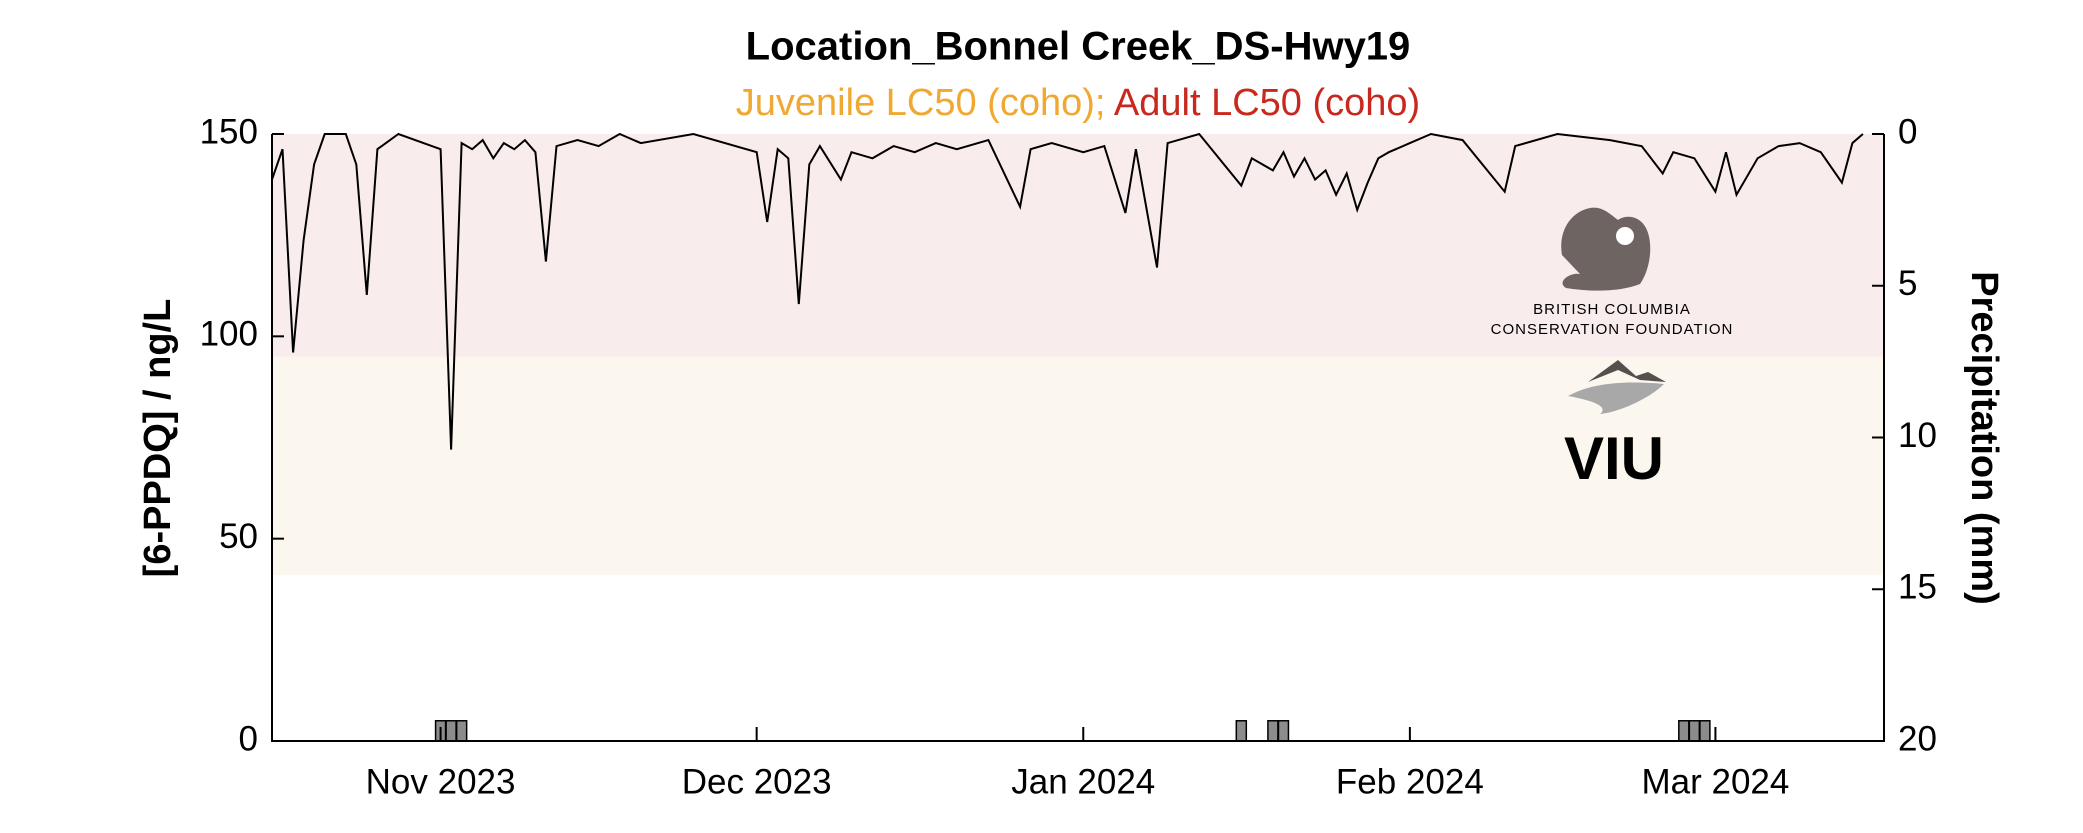 This screenshot has height=833, width=2083. What do you see at coordinates (921, 103) in the screenshot?
I see `subtitle-juvenile: Juvenile LC50 (coho);` at bounding box center [921, 103].